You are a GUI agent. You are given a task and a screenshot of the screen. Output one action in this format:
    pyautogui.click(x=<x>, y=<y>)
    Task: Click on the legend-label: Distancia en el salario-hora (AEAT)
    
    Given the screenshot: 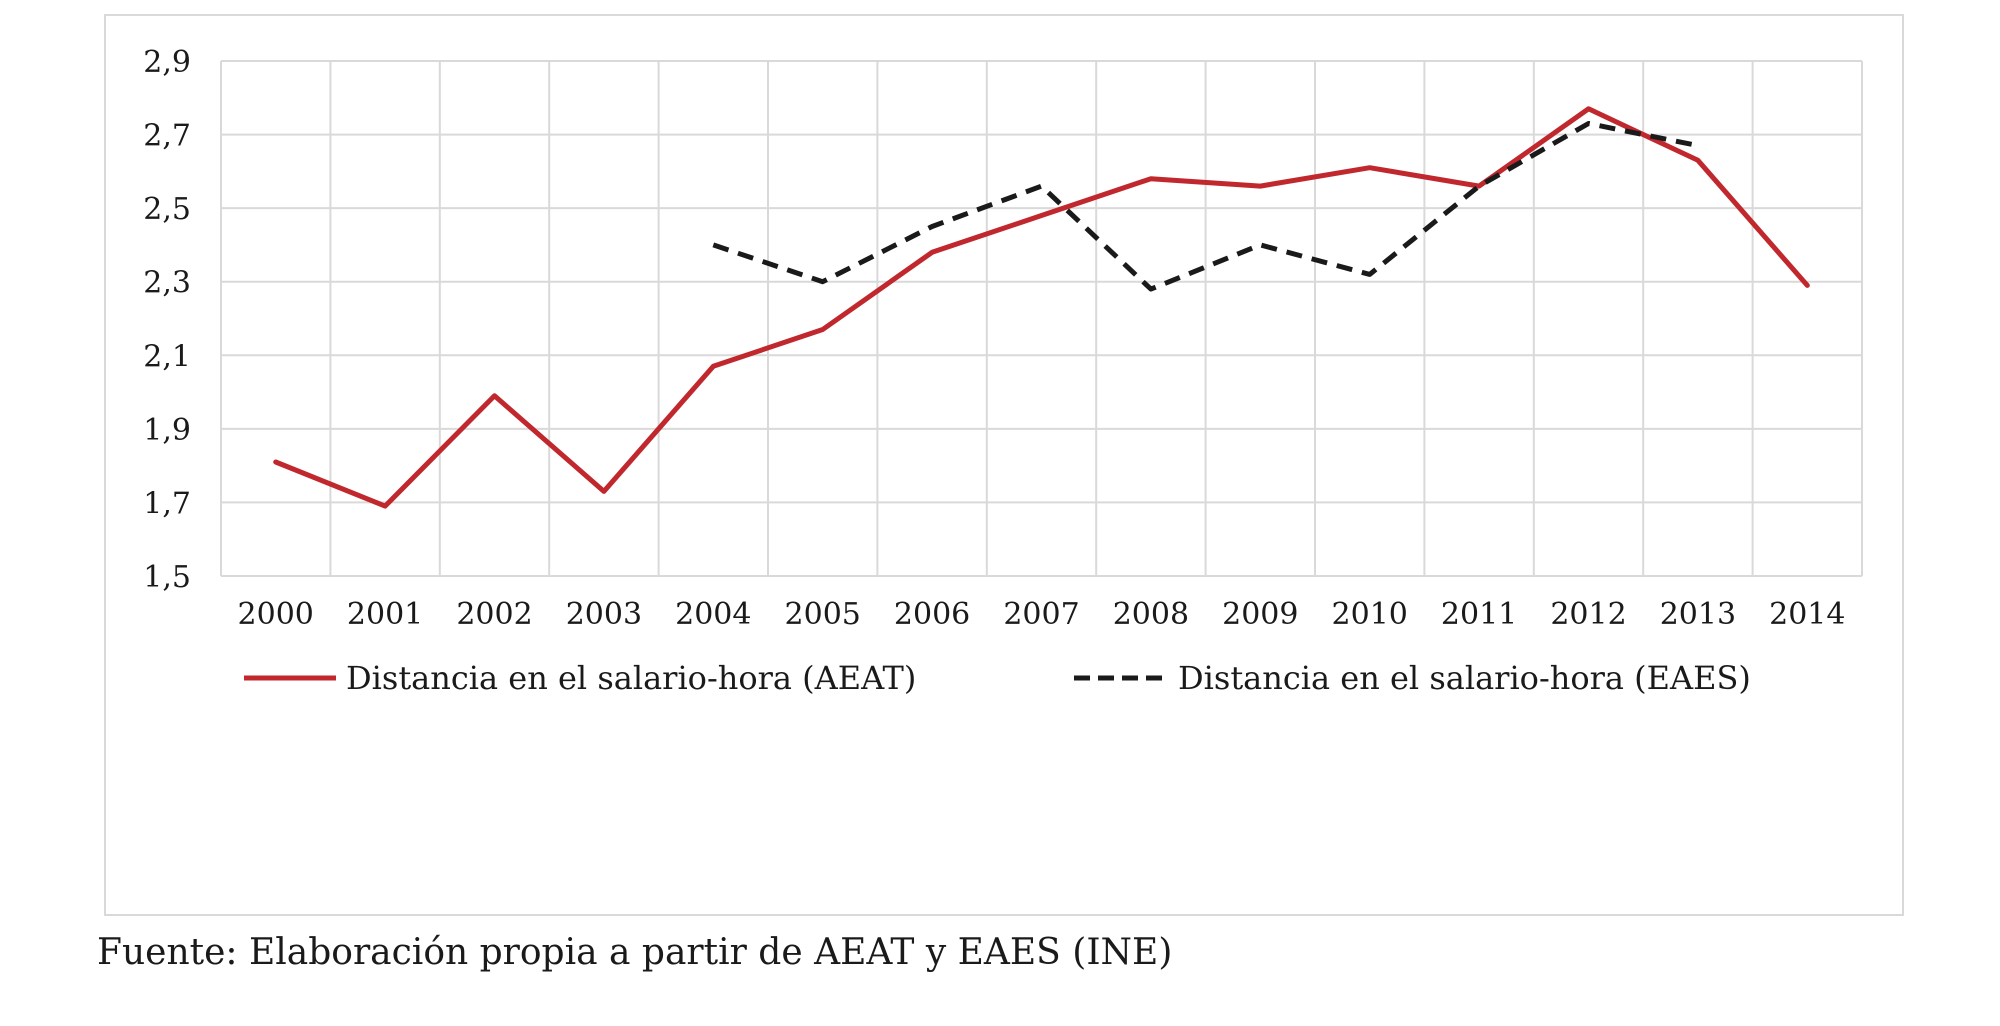 What is the action you would take?
    pyautogui.click(x=631, y=678)
    